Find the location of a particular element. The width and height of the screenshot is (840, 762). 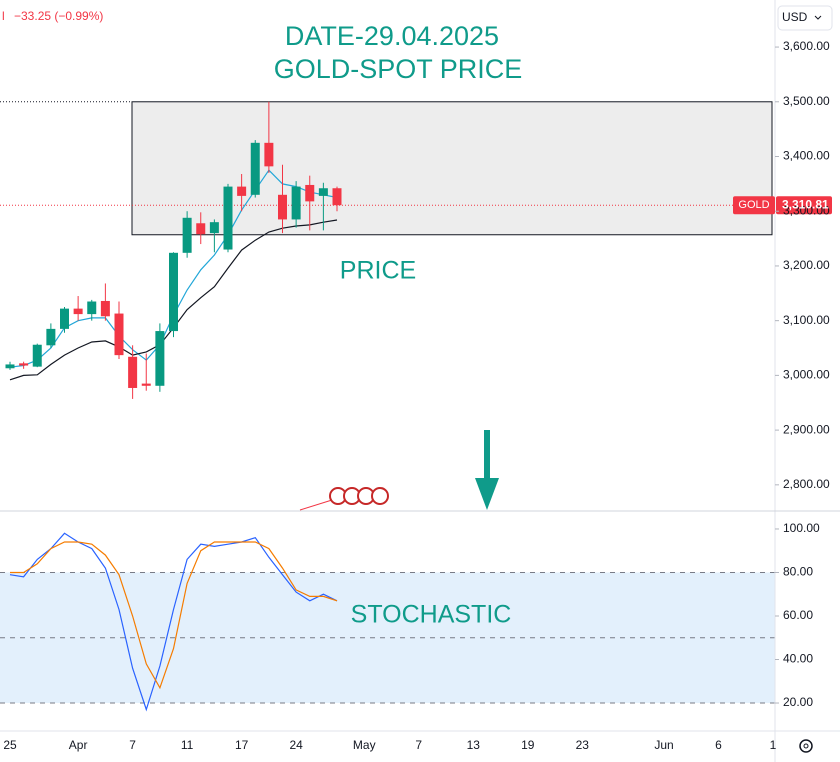

y-tick-label: 60.00 is located at coordinates (798, 615).